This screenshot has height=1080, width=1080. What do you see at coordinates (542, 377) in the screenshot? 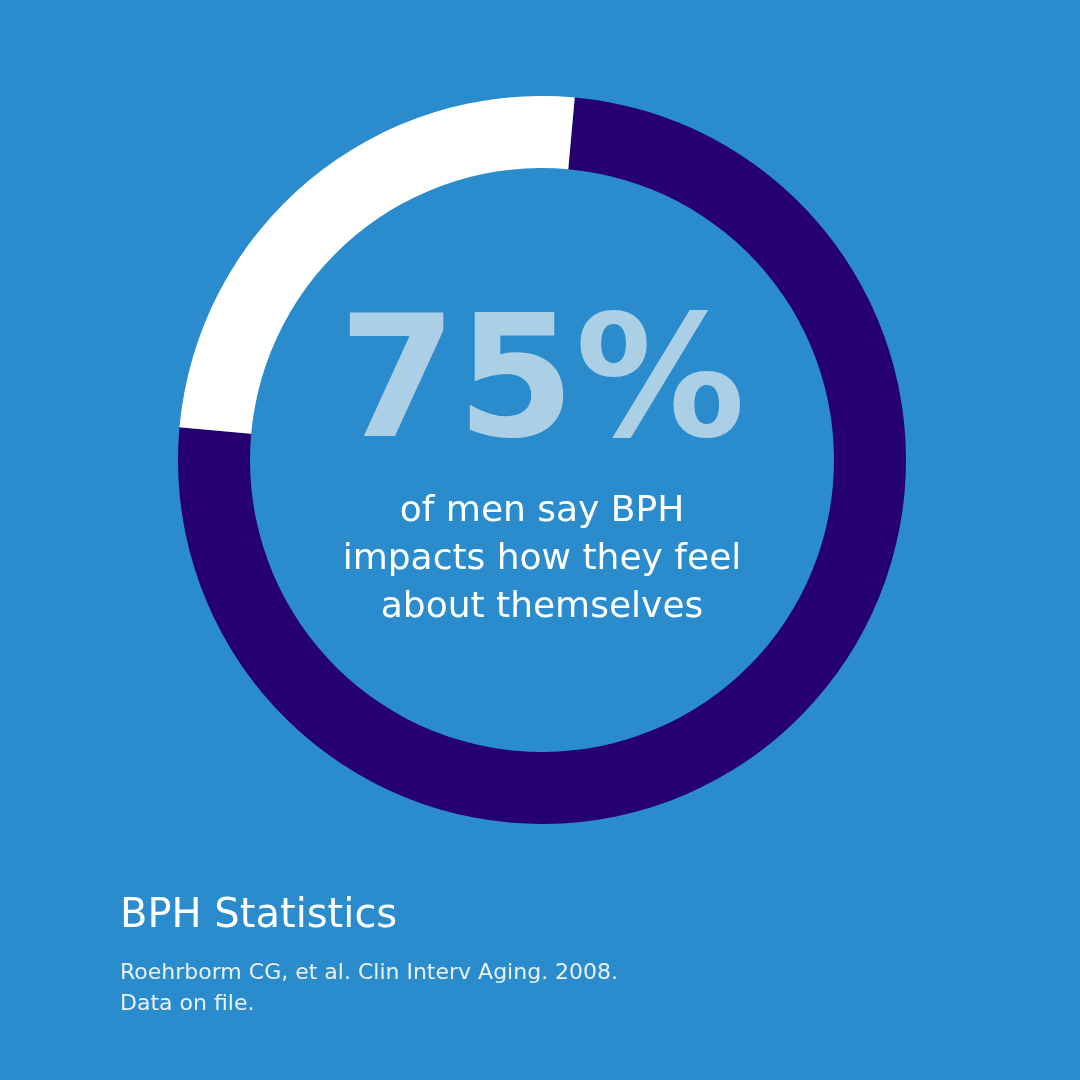
I see `data-label: 75%` at bounding box center [542, 377].